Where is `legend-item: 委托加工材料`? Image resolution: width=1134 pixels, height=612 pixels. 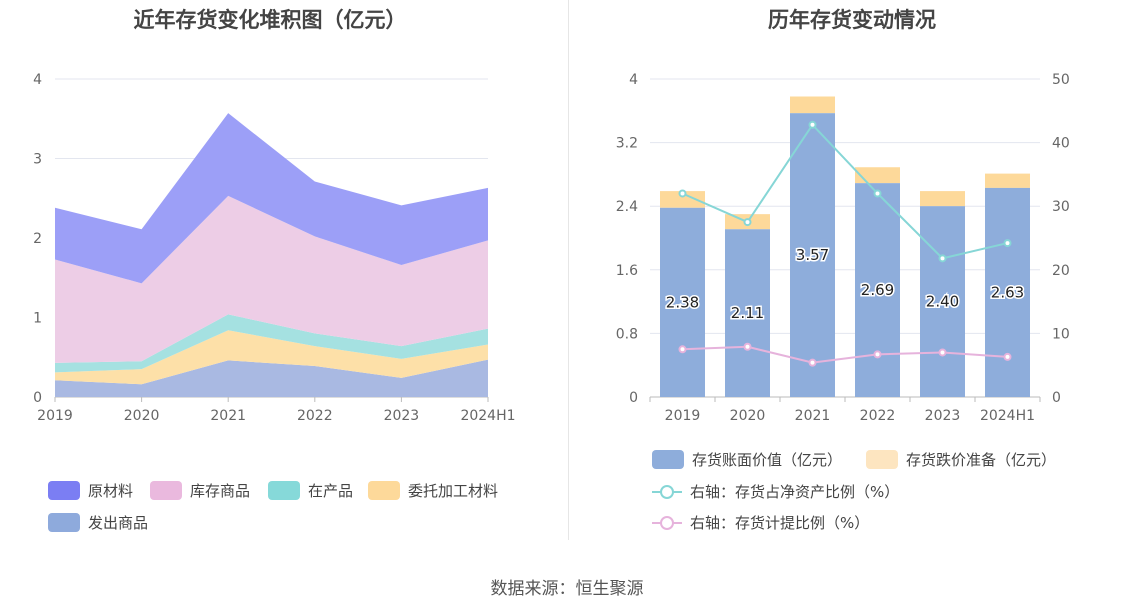 legend-item: 委托加工材料 is located at coordinates (433, 490).